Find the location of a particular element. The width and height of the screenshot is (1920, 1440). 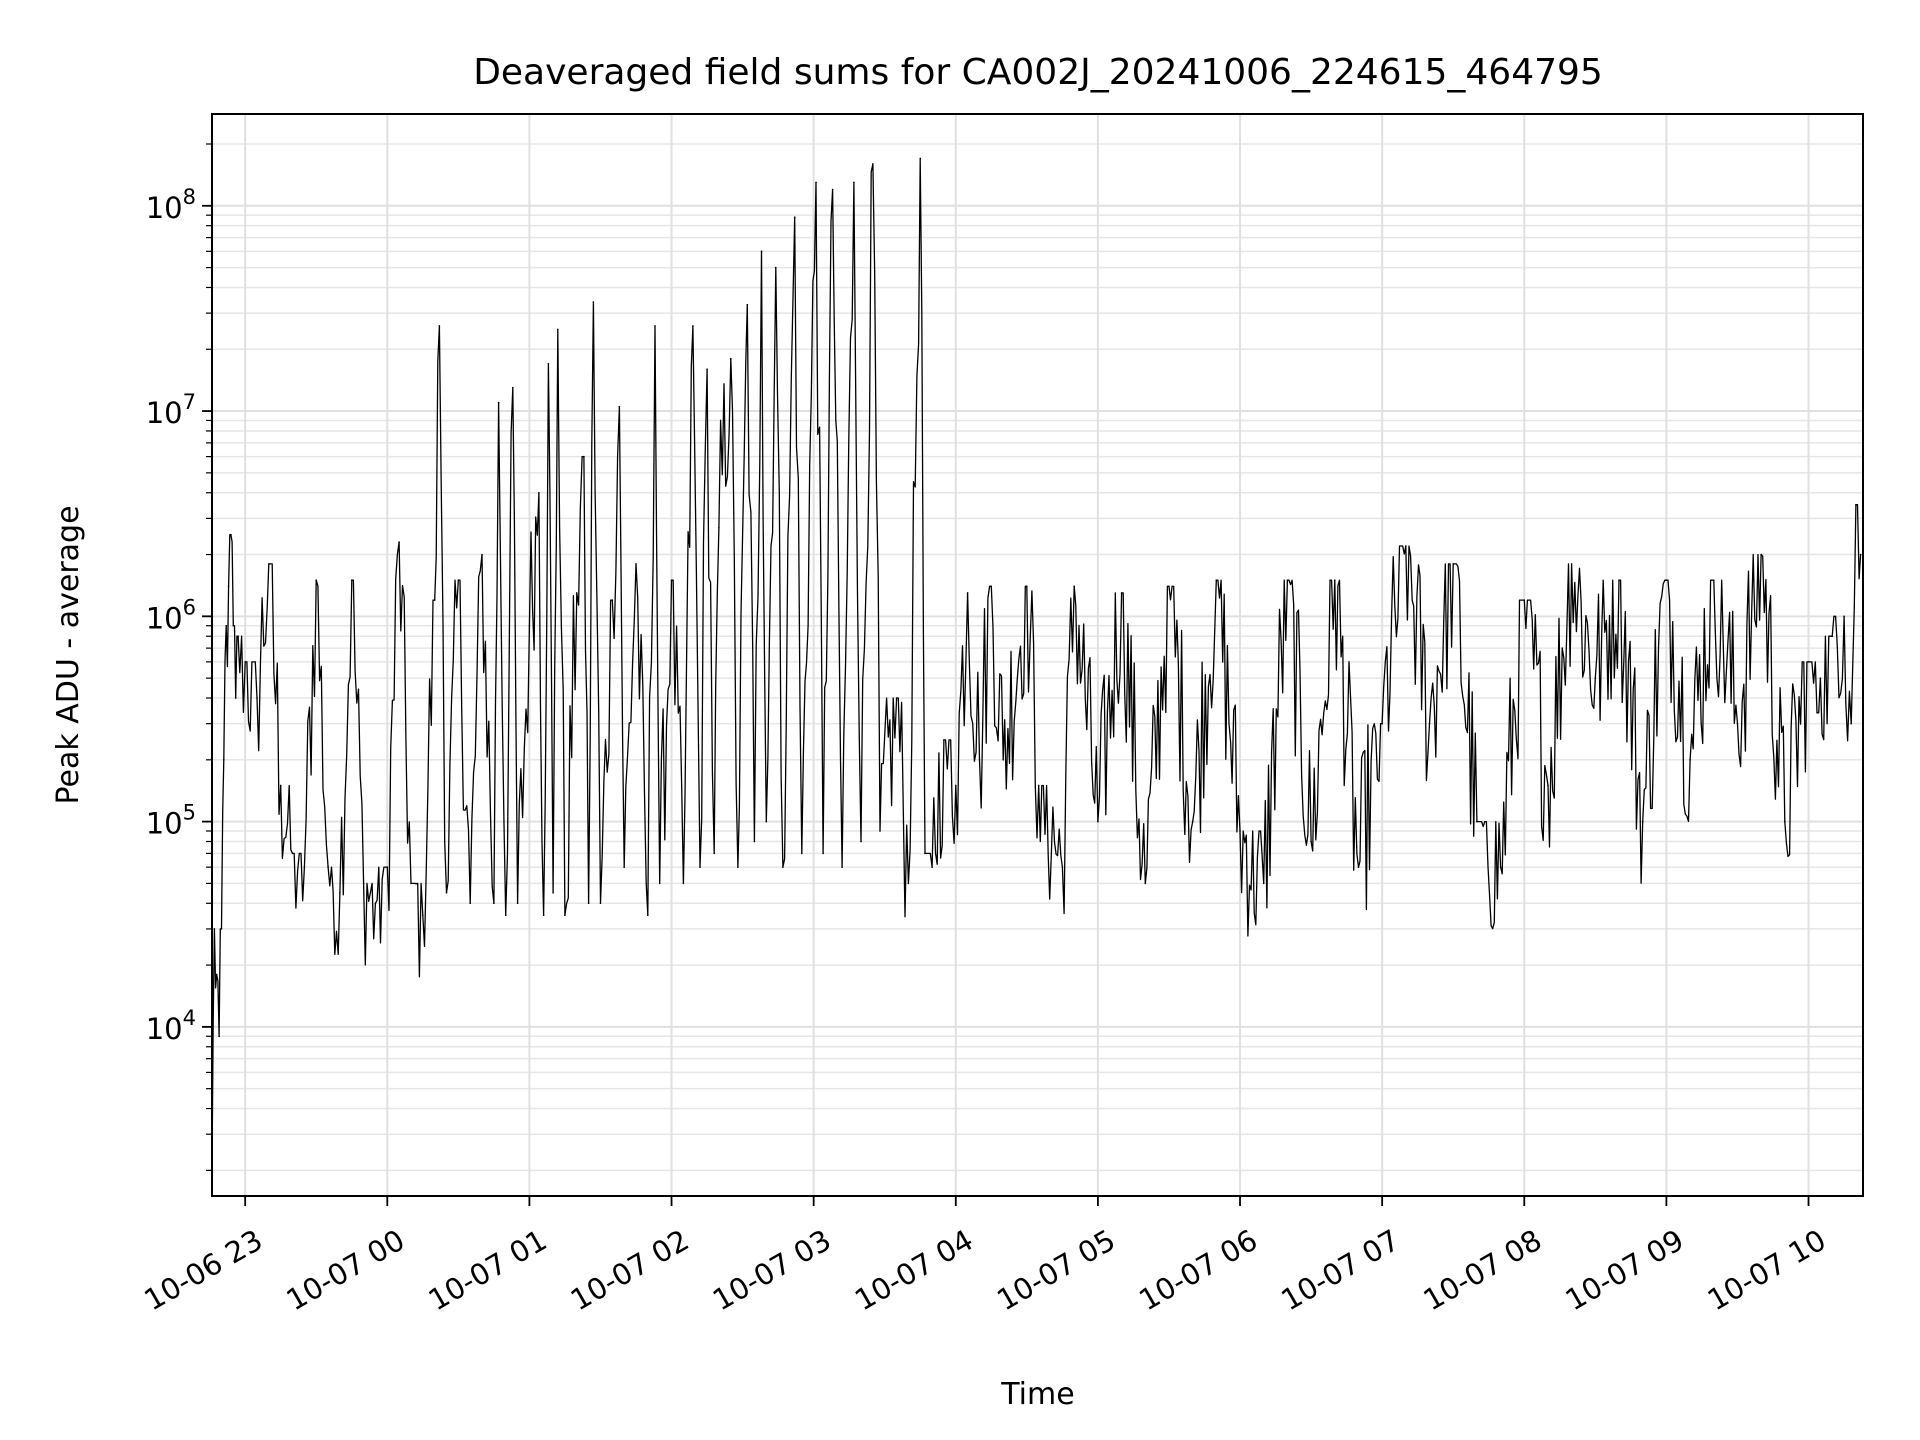

y-tick-label: 10⁴ is located at coordinates (171, 1026).